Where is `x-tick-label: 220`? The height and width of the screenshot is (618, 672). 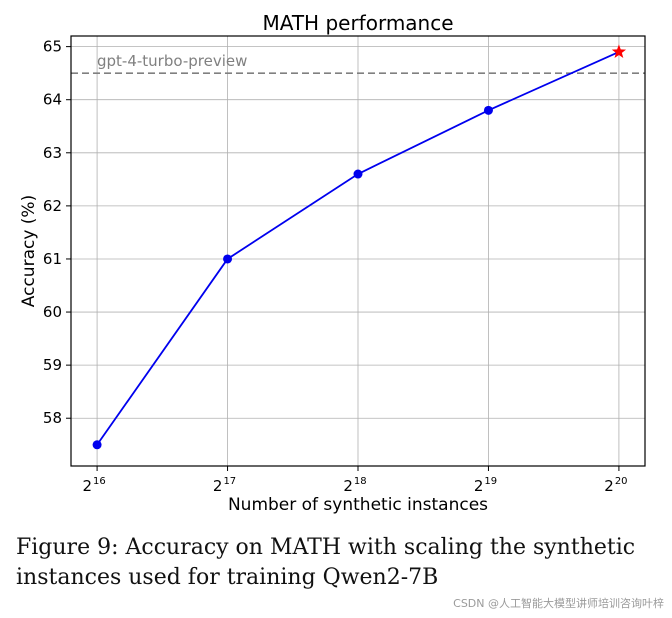
x-tick-label: 220 is located at coordinates (615, 485).